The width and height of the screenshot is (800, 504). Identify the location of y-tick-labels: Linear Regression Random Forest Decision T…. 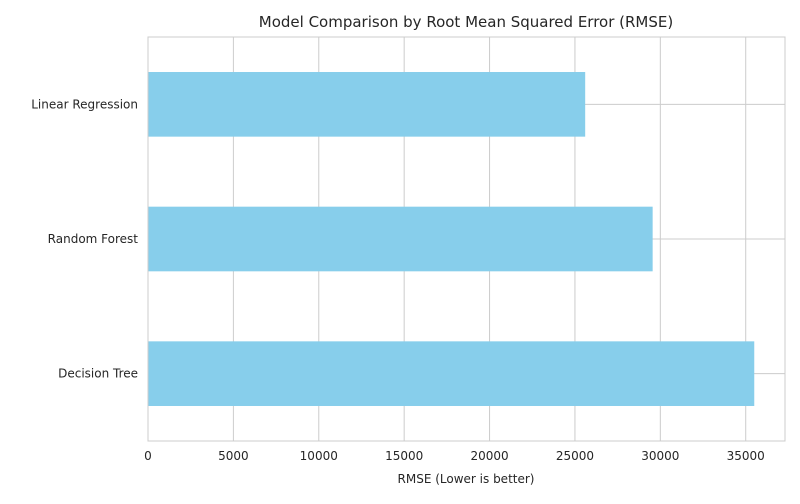
(84, 238).